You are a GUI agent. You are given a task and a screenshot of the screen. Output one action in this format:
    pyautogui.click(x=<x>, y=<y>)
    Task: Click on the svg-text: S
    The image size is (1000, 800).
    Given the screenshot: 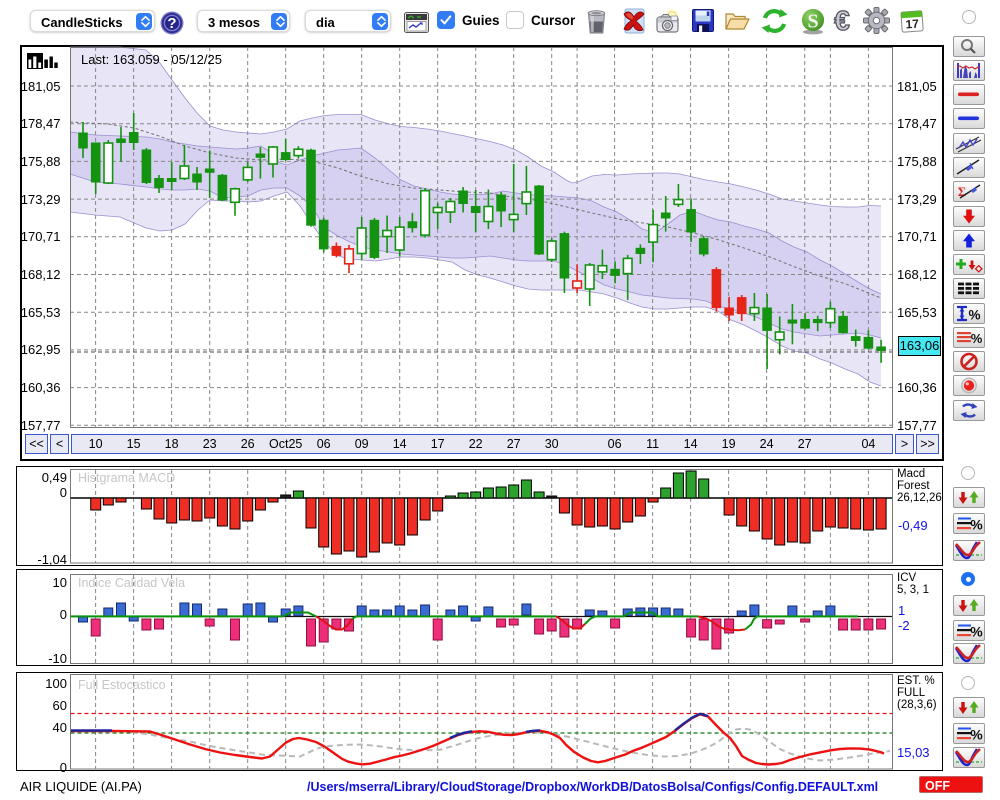 What is the action you would take?
    pyautogui.click(x=812, y=22)
    